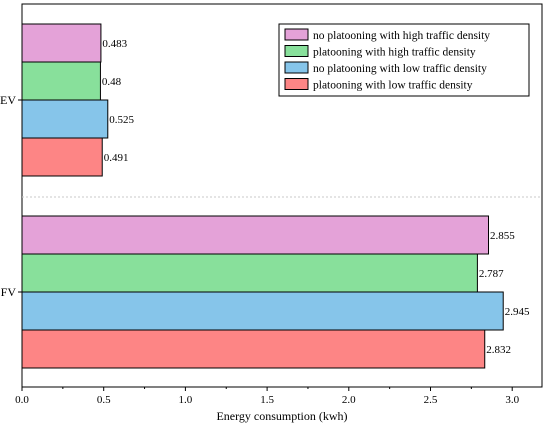 This screenshot has width=550, height=426. I want to click on legend-label-4: platooning with low traffic density, so click(393, 86).